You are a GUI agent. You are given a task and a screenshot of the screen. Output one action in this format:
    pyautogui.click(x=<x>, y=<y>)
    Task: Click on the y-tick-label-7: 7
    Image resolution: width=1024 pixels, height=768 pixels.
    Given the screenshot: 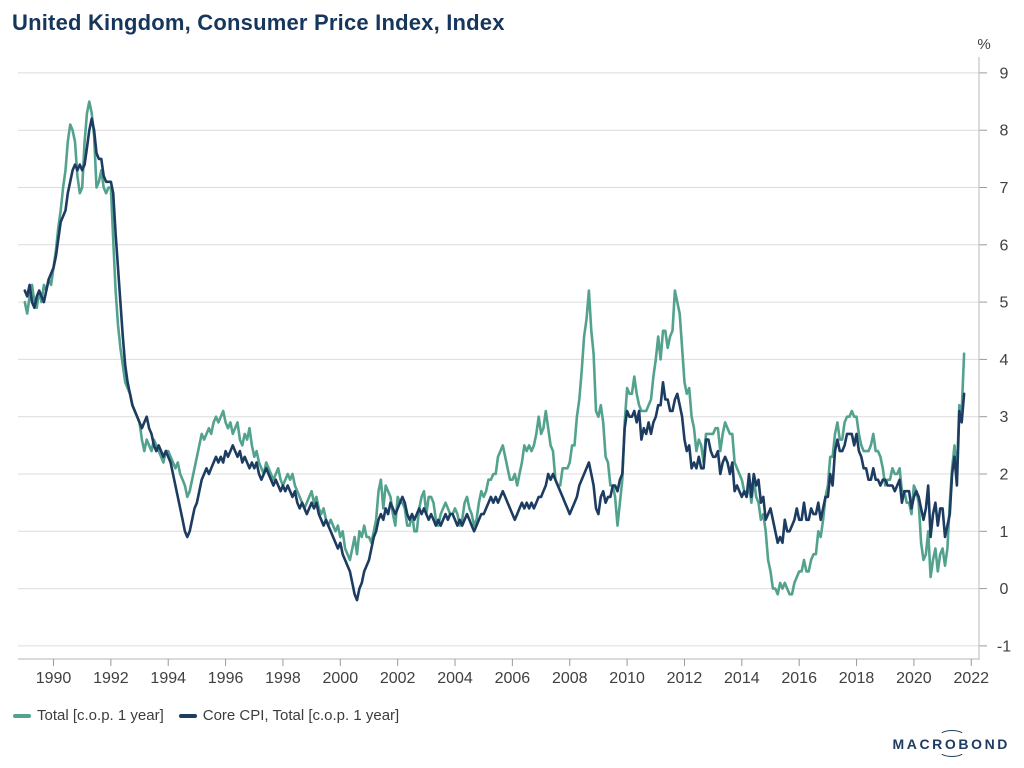 What is the action you would take?
    pyautogui.click(x=1004, y=188)
    